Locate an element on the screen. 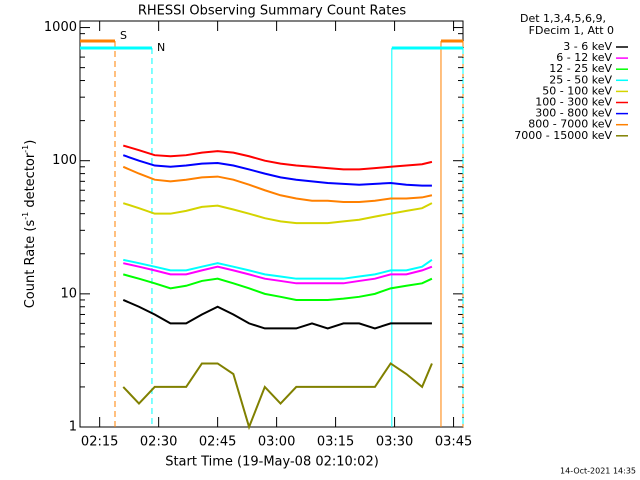 The image size is (640, 480). legend-label: 25 - 50 keV is located at coordinates (580, 79).